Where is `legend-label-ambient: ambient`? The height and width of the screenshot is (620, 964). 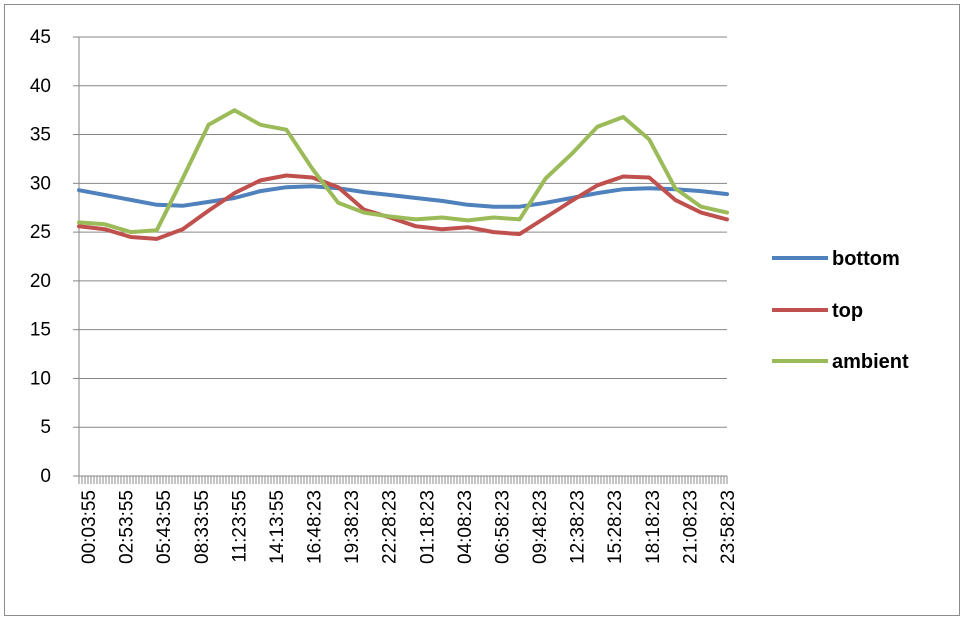
legend-label-ambient: ambient is located at coordinates (870, 362).